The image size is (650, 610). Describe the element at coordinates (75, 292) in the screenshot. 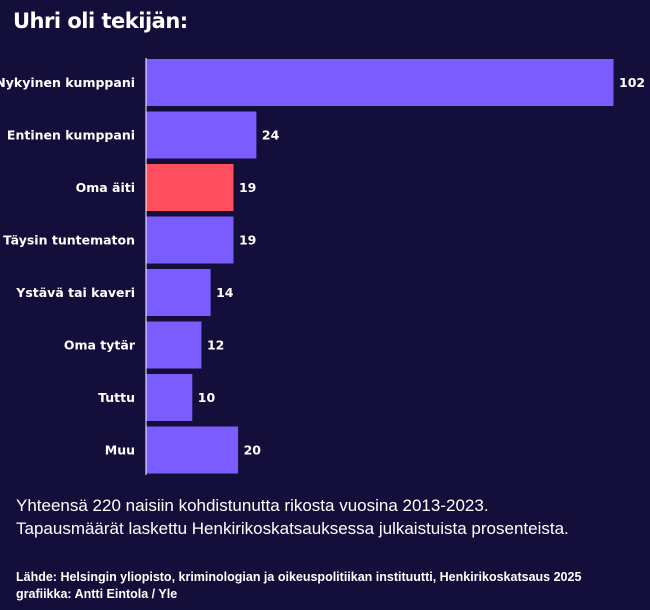

I see `category-label: Ystävä tai kaveri` at that location.